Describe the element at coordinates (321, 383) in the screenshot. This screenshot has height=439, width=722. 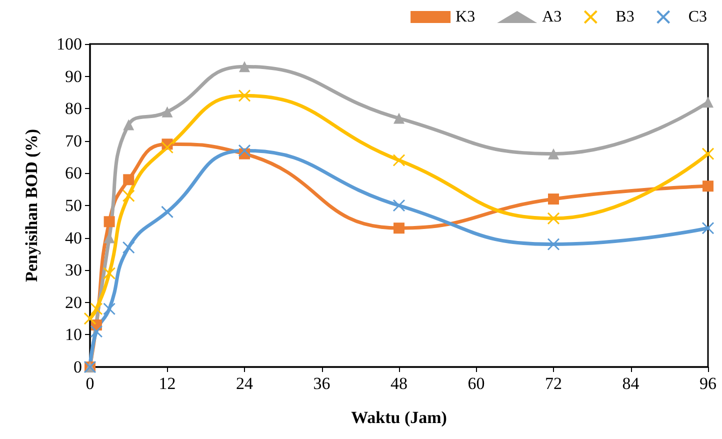
I see `x-tick-label: 36` at that location.